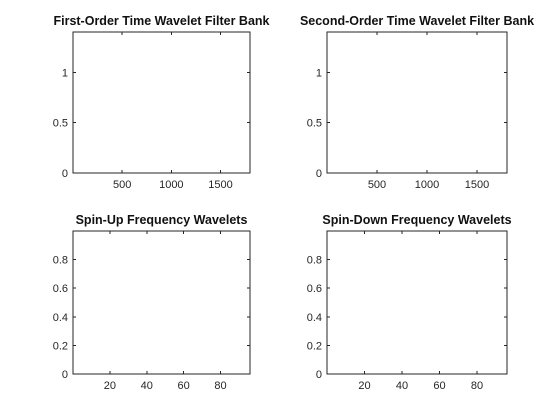  What do you see at coordinates (417, 21) in the screenshot?
I see `chart-title: Second-Order Time Wavelet Filter Bank` at bounding box center [417, 21].